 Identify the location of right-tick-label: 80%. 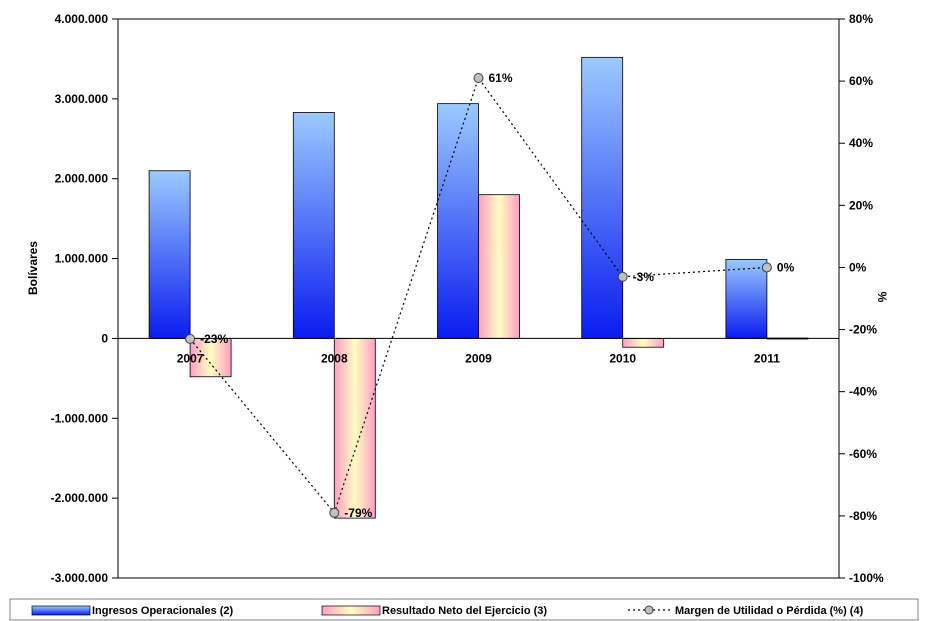
(861, 19).